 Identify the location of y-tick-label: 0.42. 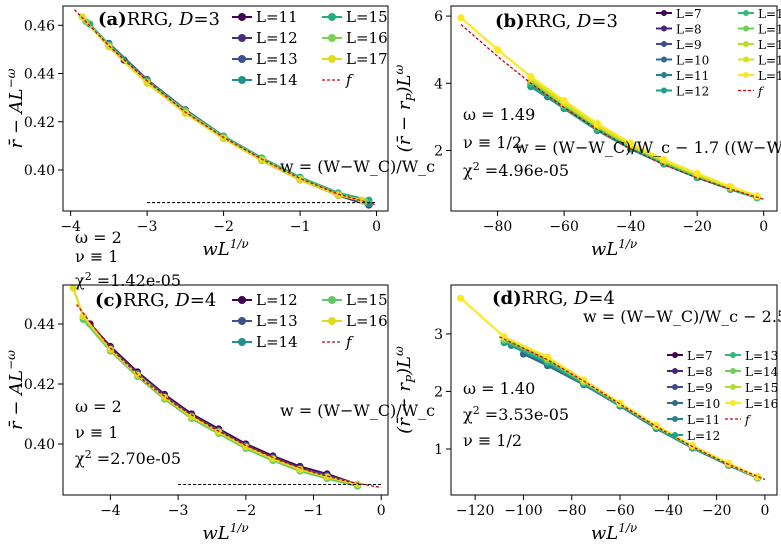
(39, 123).